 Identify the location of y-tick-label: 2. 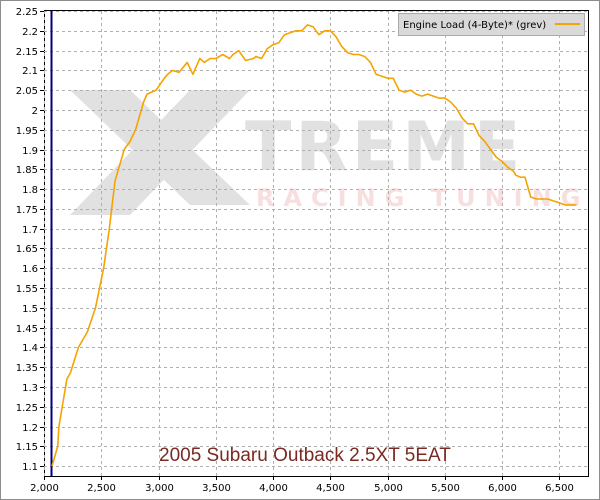
(35, 111).